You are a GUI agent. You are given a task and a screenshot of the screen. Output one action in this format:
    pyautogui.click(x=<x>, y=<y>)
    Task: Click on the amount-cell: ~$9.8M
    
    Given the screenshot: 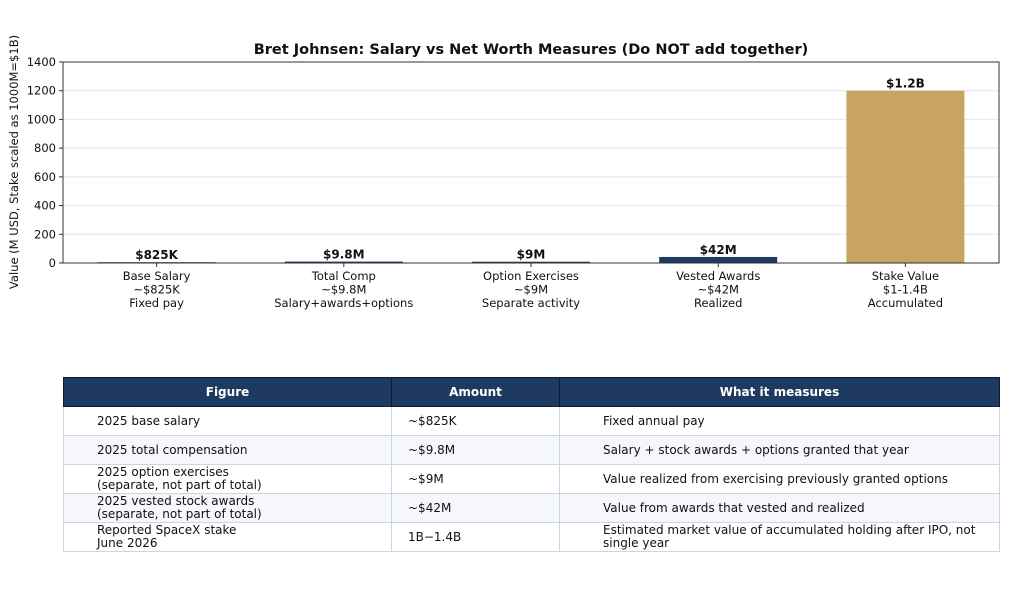 What is the action you would take?
    pyautogui.click(x=475, y=450)
    